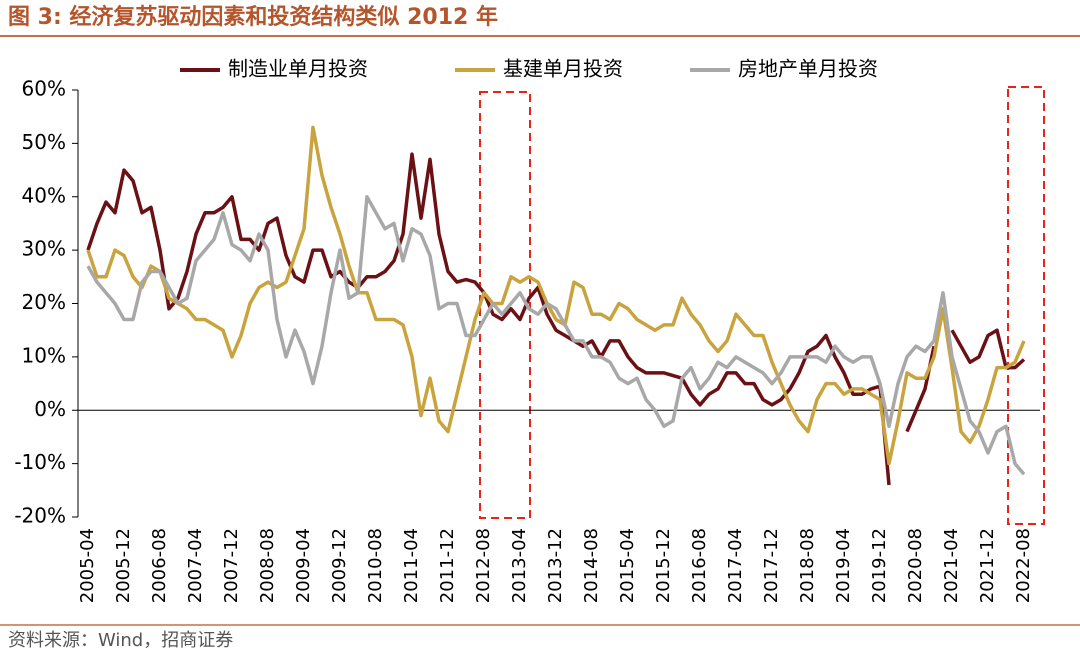 The image size is (1080, 657). I want to click on x-tick-label: 2017-04, so click(735, 565).